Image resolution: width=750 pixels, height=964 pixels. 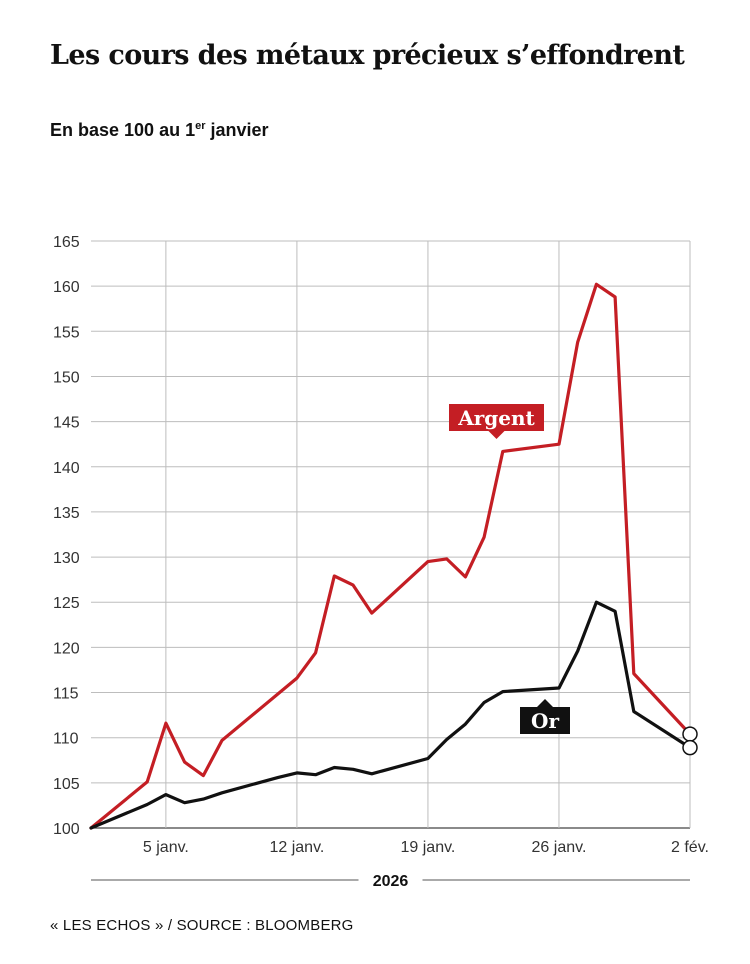 I want to click on year-label: 2026, so click(x=391, y=881).